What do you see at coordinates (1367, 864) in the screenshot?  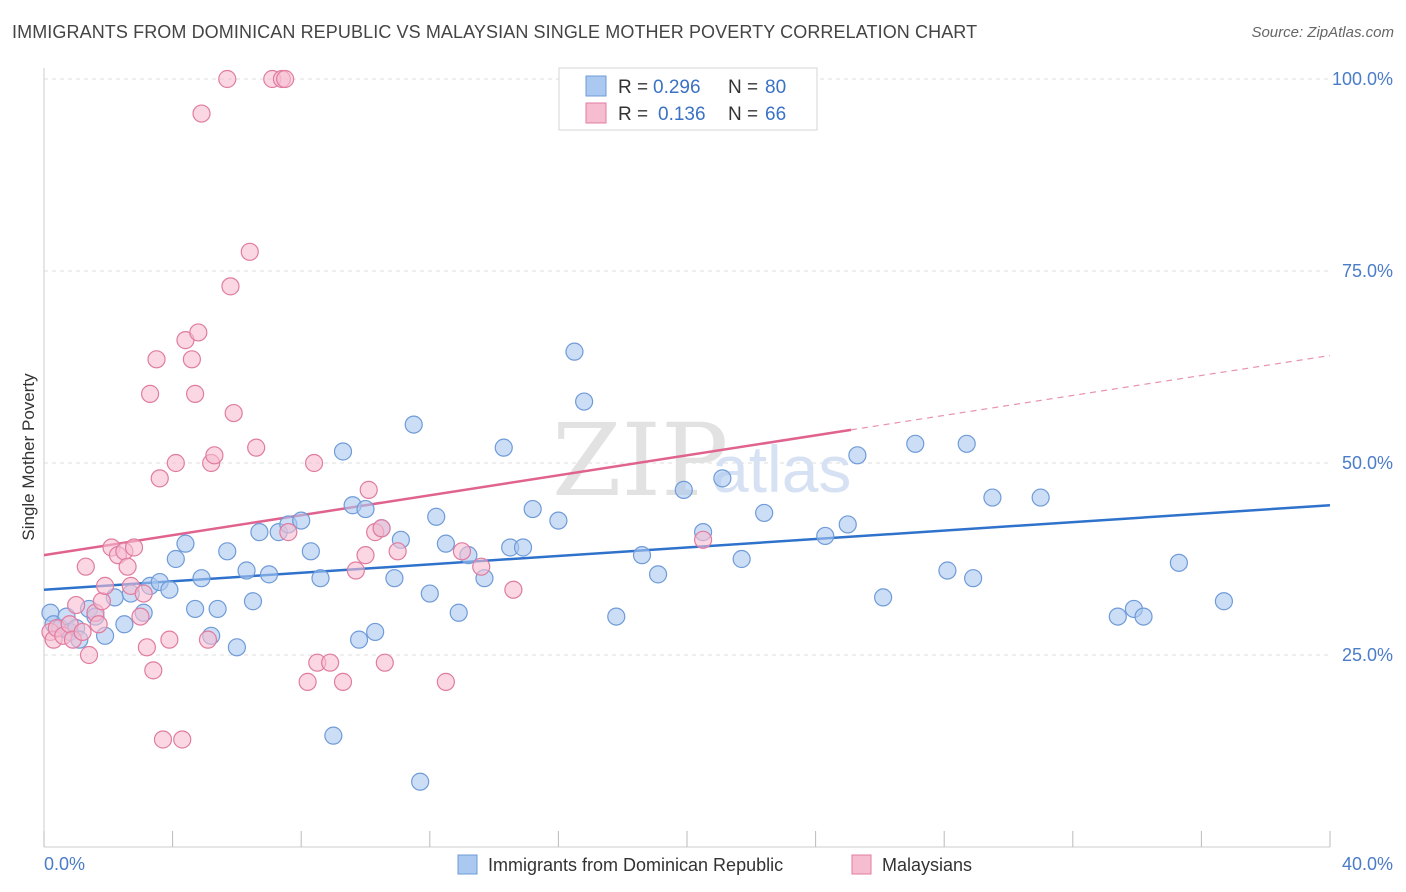 I see `x-tick-label-max: 40.0%` at bounding box center [1367, 864].